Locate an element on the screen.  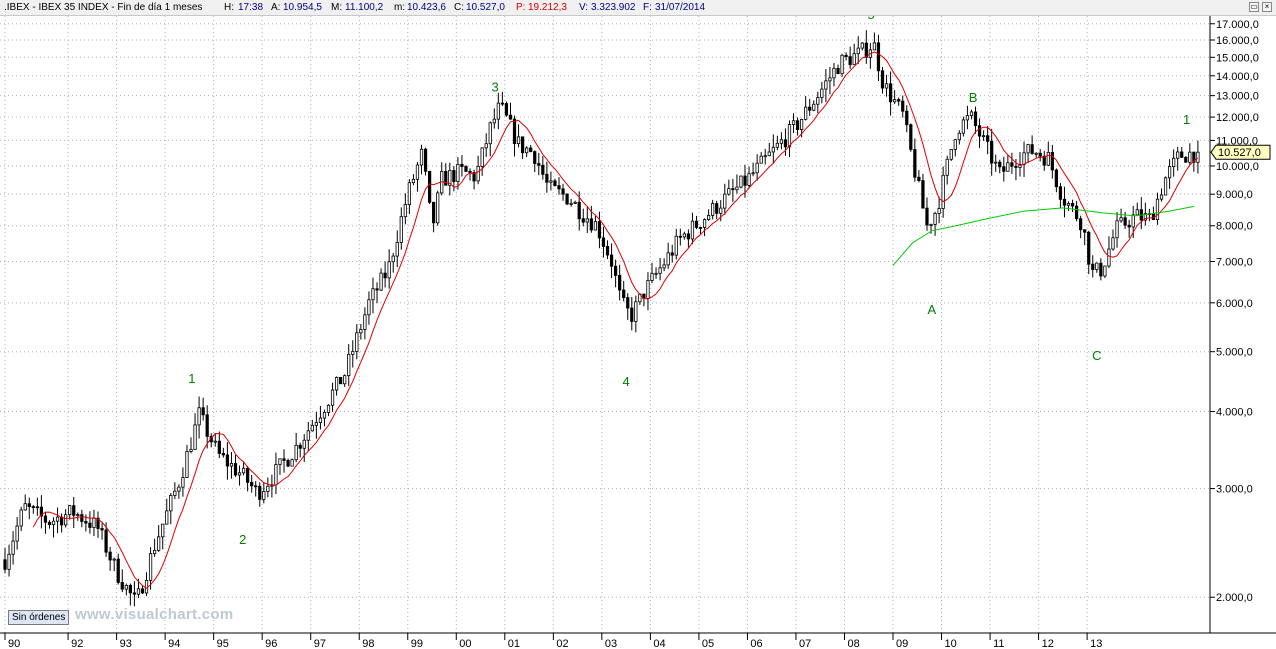
x-tick-label: 05 is located at coordinates (708, 643).